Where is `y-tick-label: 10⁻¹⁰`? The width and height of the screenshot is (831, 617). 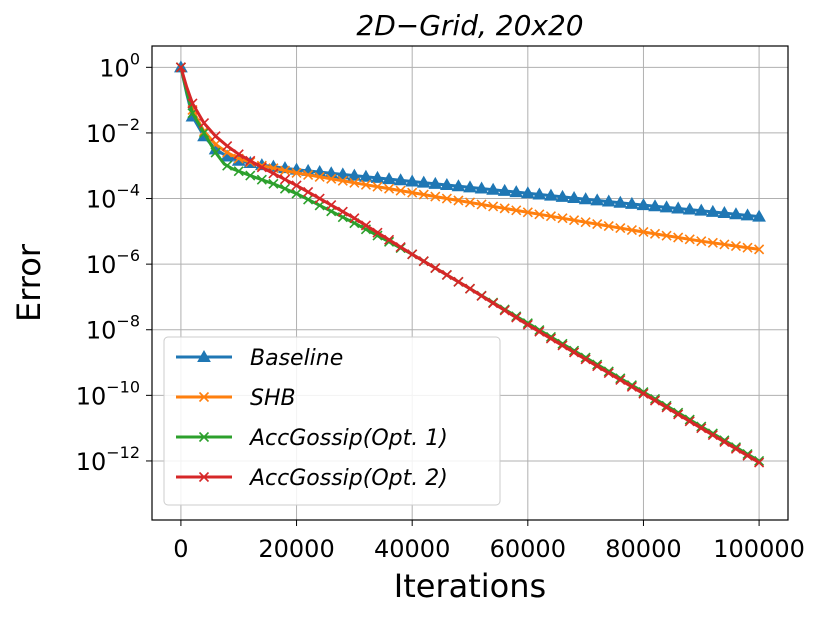 y-tick-label: 10⁻¹⁰ is located at coordinates (108, 393).